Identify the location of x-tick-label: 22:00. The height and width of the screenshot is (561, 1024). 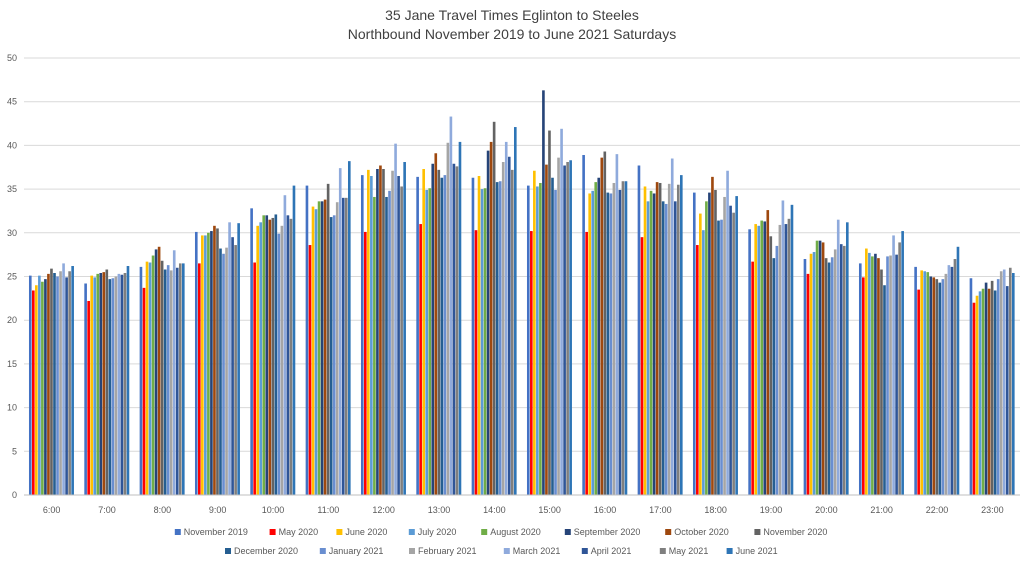
(937, 510).